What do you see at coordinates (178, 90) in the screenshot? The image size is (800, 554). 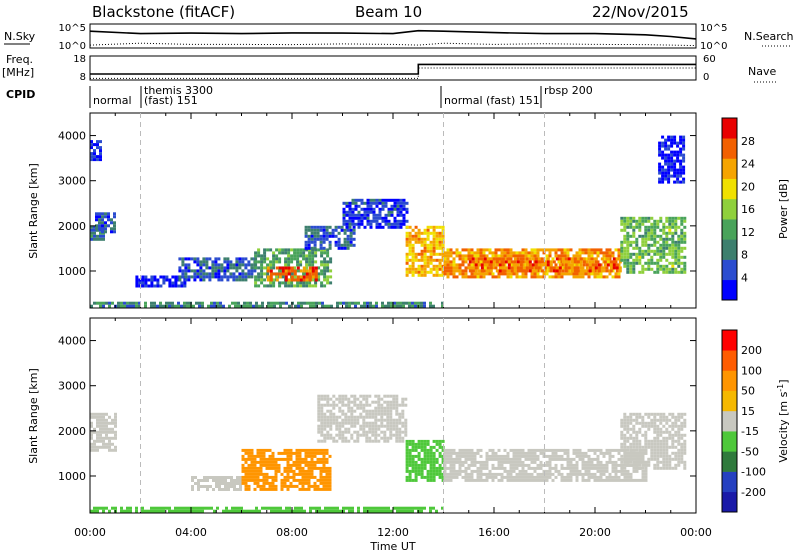 I see `cpid-segment-themis: themis 3300` at bounding box center [178, 90].